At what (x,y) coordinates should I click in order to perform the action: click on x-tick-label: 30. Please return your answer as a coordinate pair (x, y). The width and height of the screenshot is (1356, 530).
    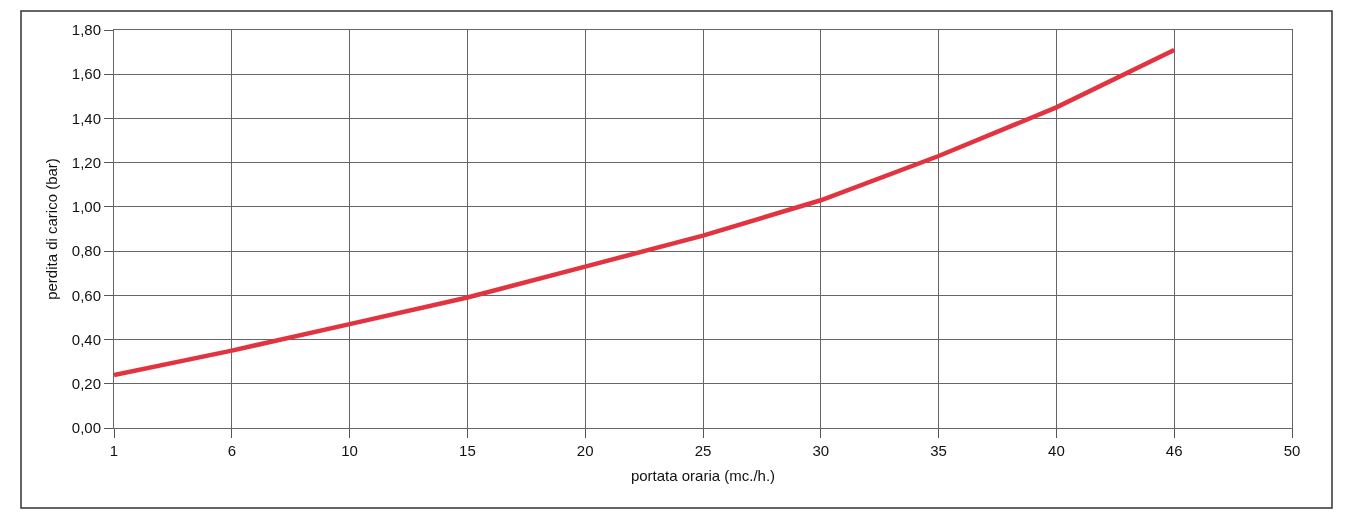
    Looking at the image, I should click on (821, 450).